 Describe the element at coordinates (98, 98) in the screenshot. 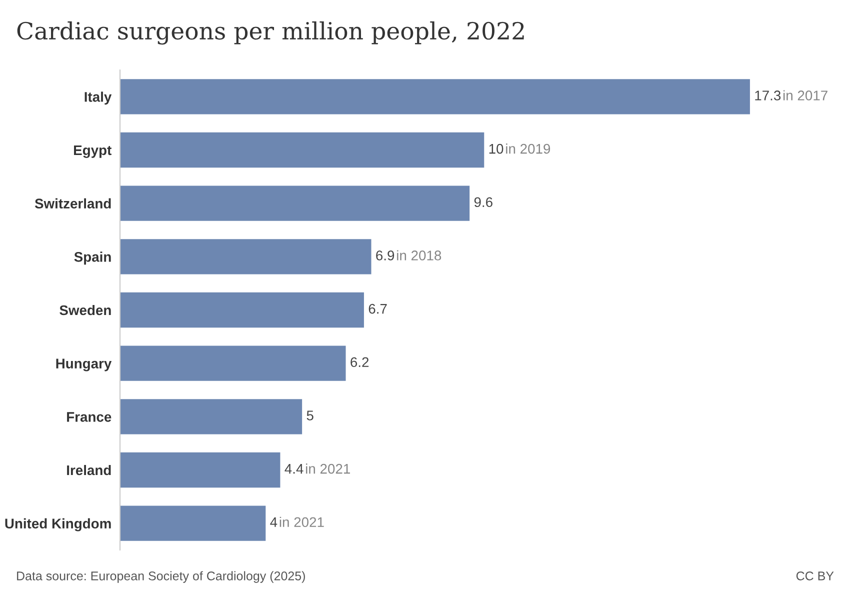

I see `y-tick-label: Italy` at that location.